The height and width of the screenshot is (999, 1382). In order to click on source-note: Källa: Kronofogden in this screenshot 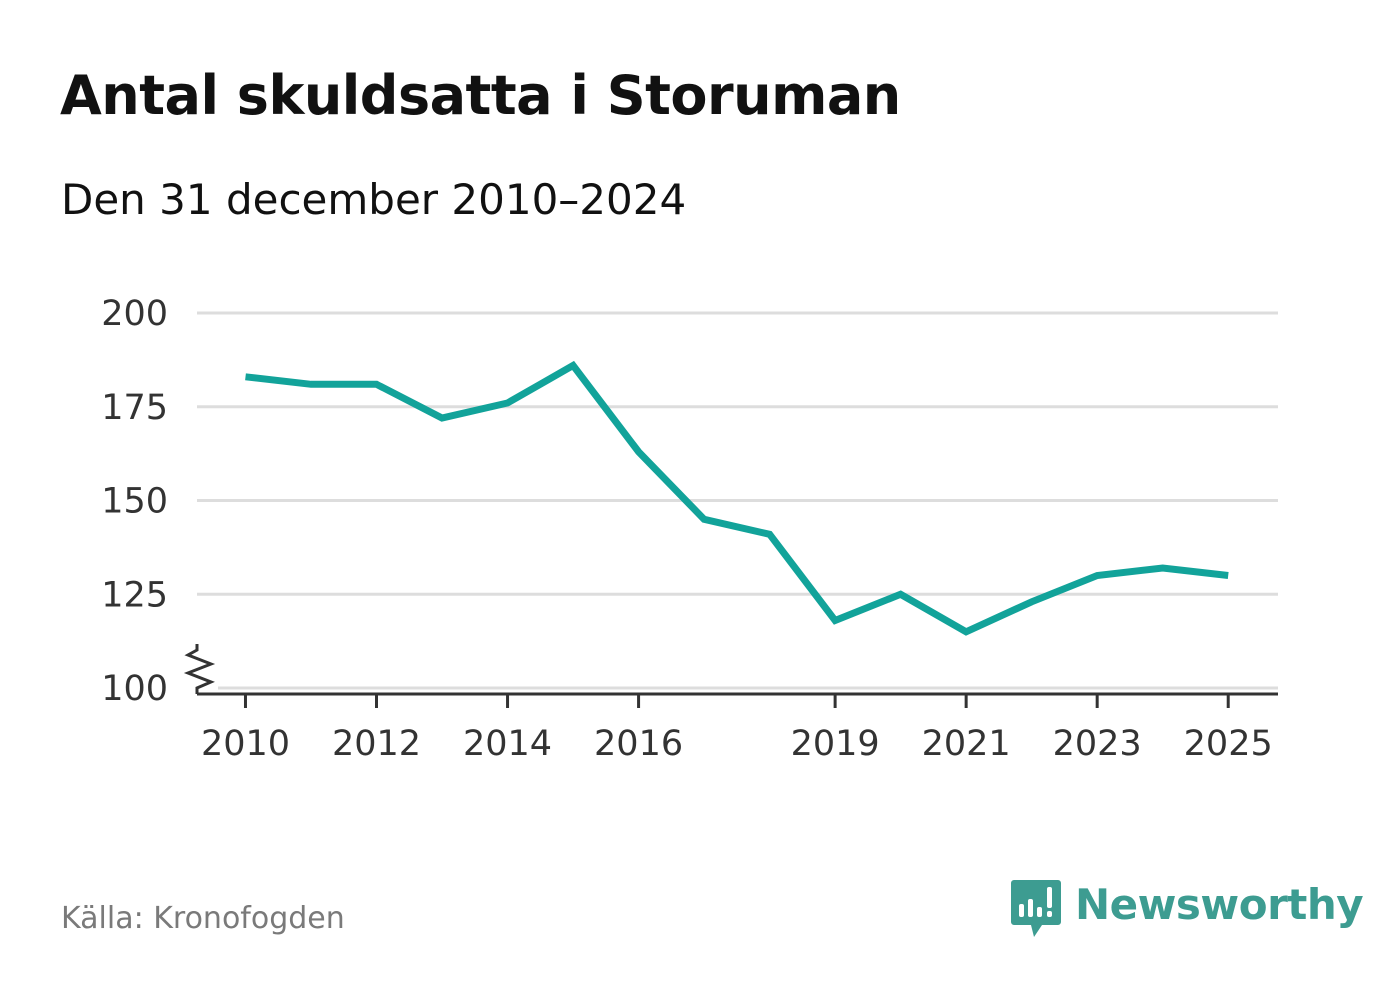, I will do `click(203, 918)`.